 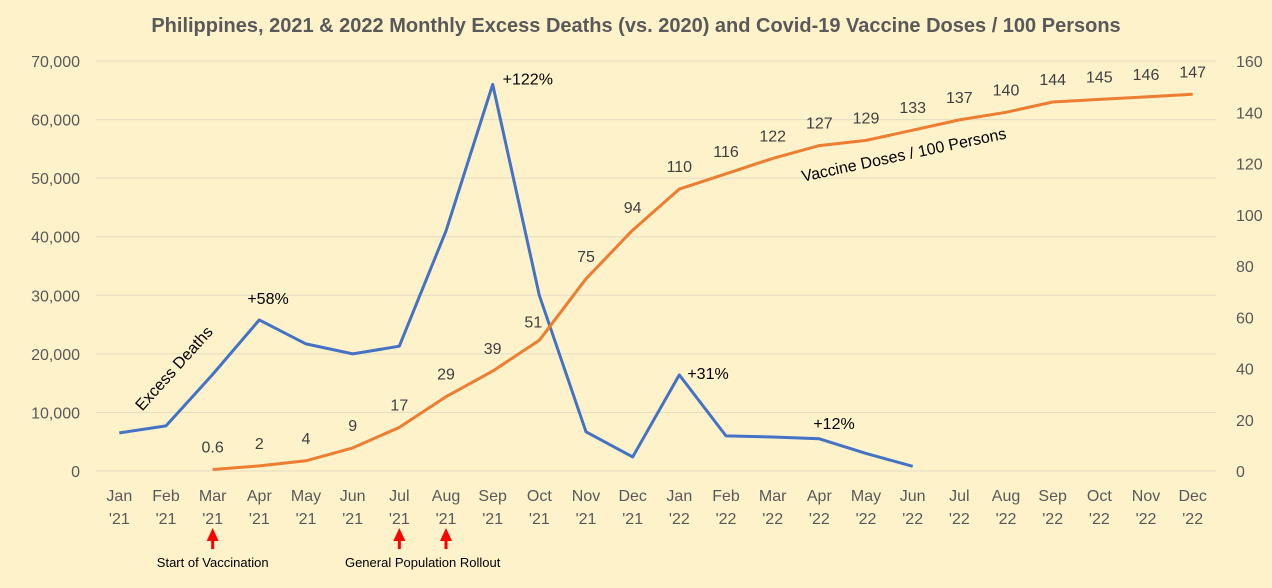 I want to click on vaccine-data-label: 144, so click(x=1052, y=80).